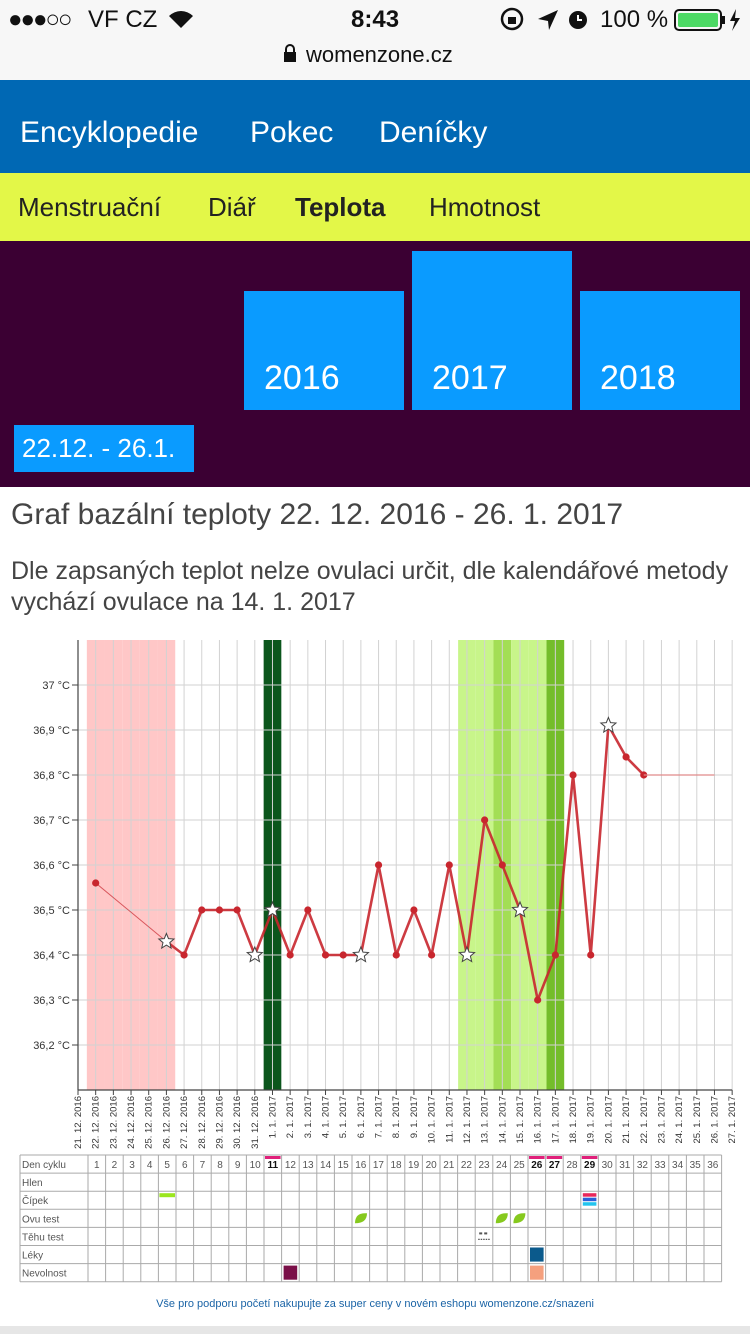  What do you see at coordinates (181, 19) in the screenshot?
I see `wifi-icon` at bounding box center [181, 19].